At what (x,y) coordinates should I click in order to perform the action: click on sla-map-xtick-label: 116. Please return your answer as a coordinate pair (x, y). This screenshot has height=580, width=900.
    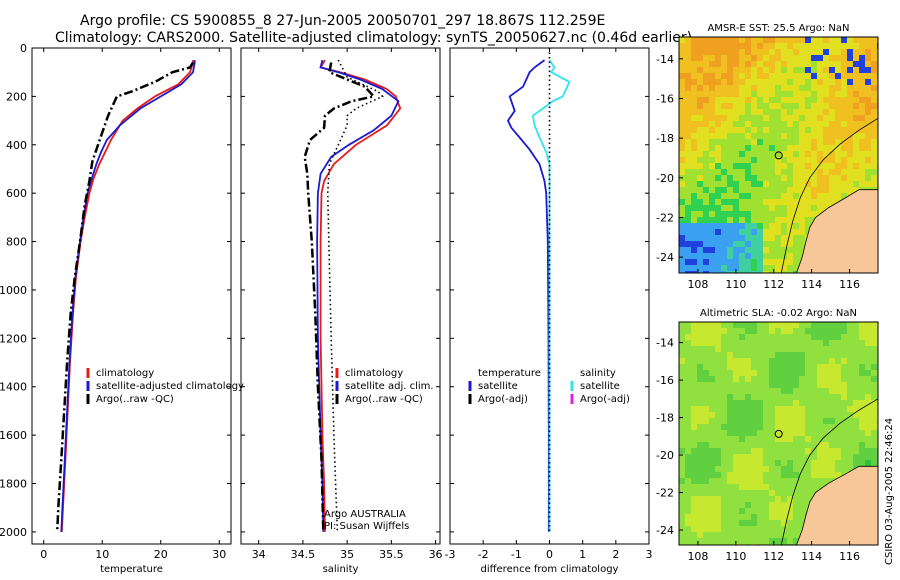
    Looking at the image, I should click on (849, 556).